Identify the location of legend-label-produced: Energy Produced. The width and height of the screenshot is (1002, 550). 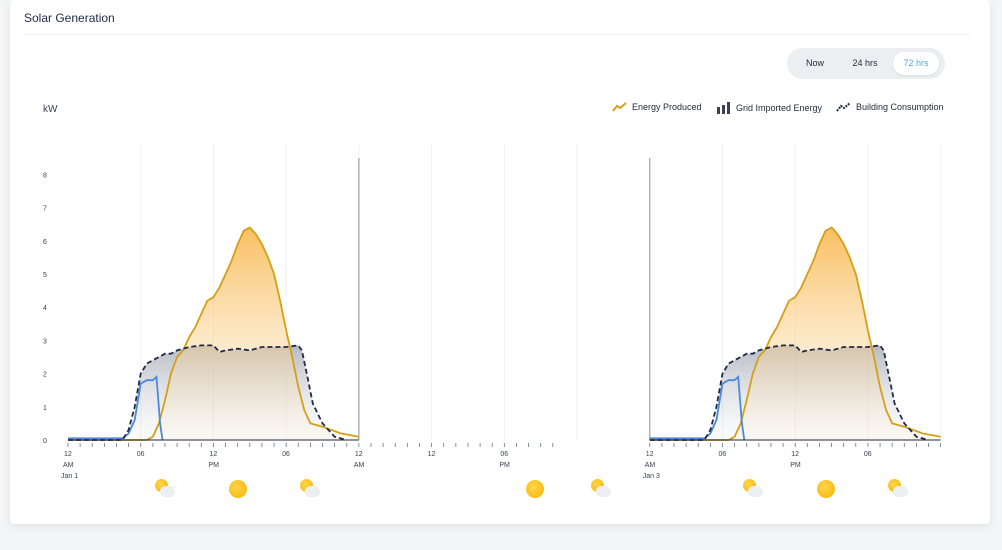
(667, 107).